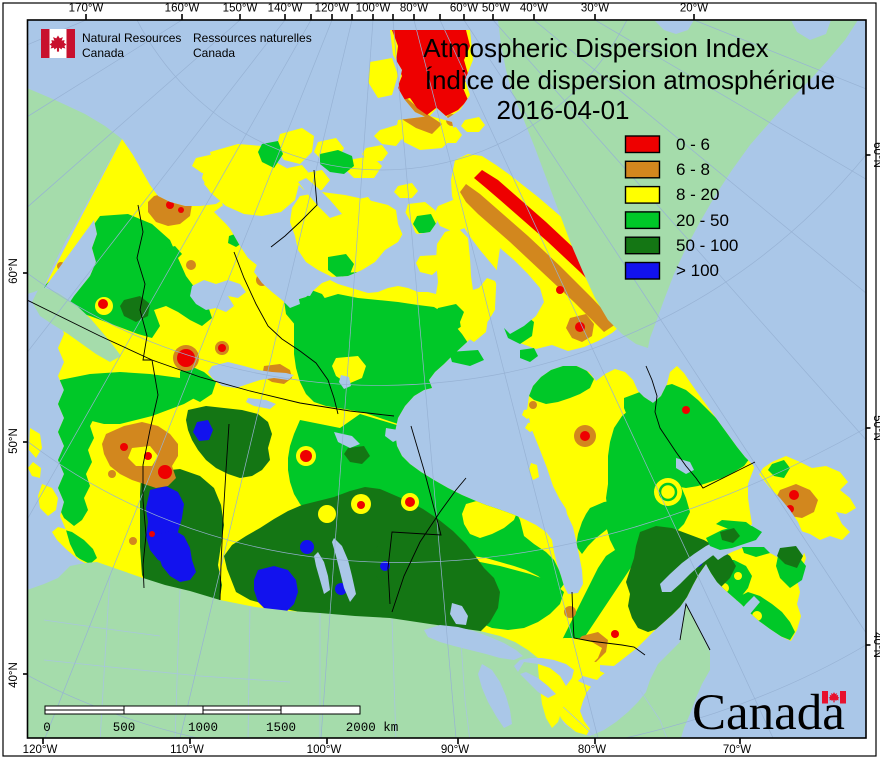  Describe the element at coordinates (203, 728) in the screenshot. I see `svg-text: 1000` at that location.